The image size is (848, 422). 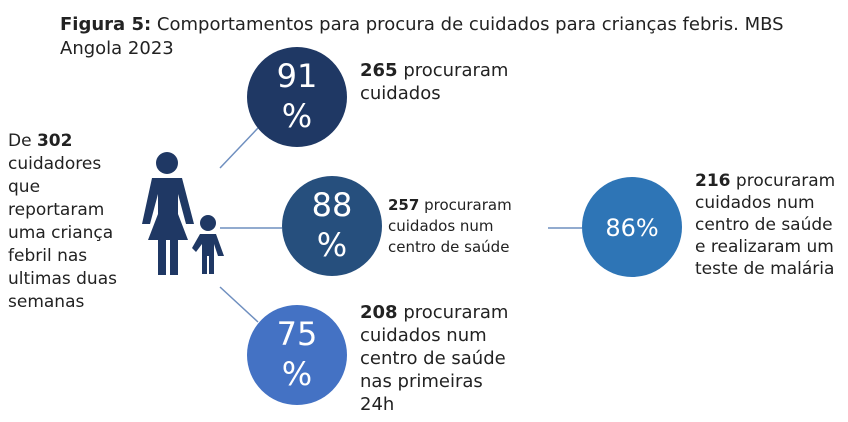 What do you see at coordinates (60, 233) in the screenshot?
I see `source-line: uma criança` at bounding box center [60, 233].